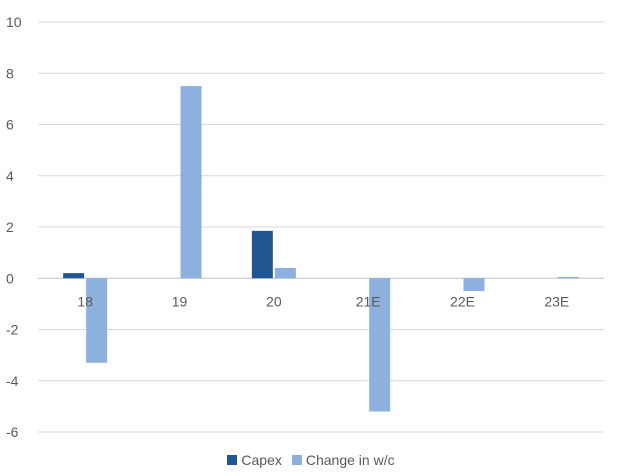  I want to click on y-tick-label: -6, so click(12, 432).